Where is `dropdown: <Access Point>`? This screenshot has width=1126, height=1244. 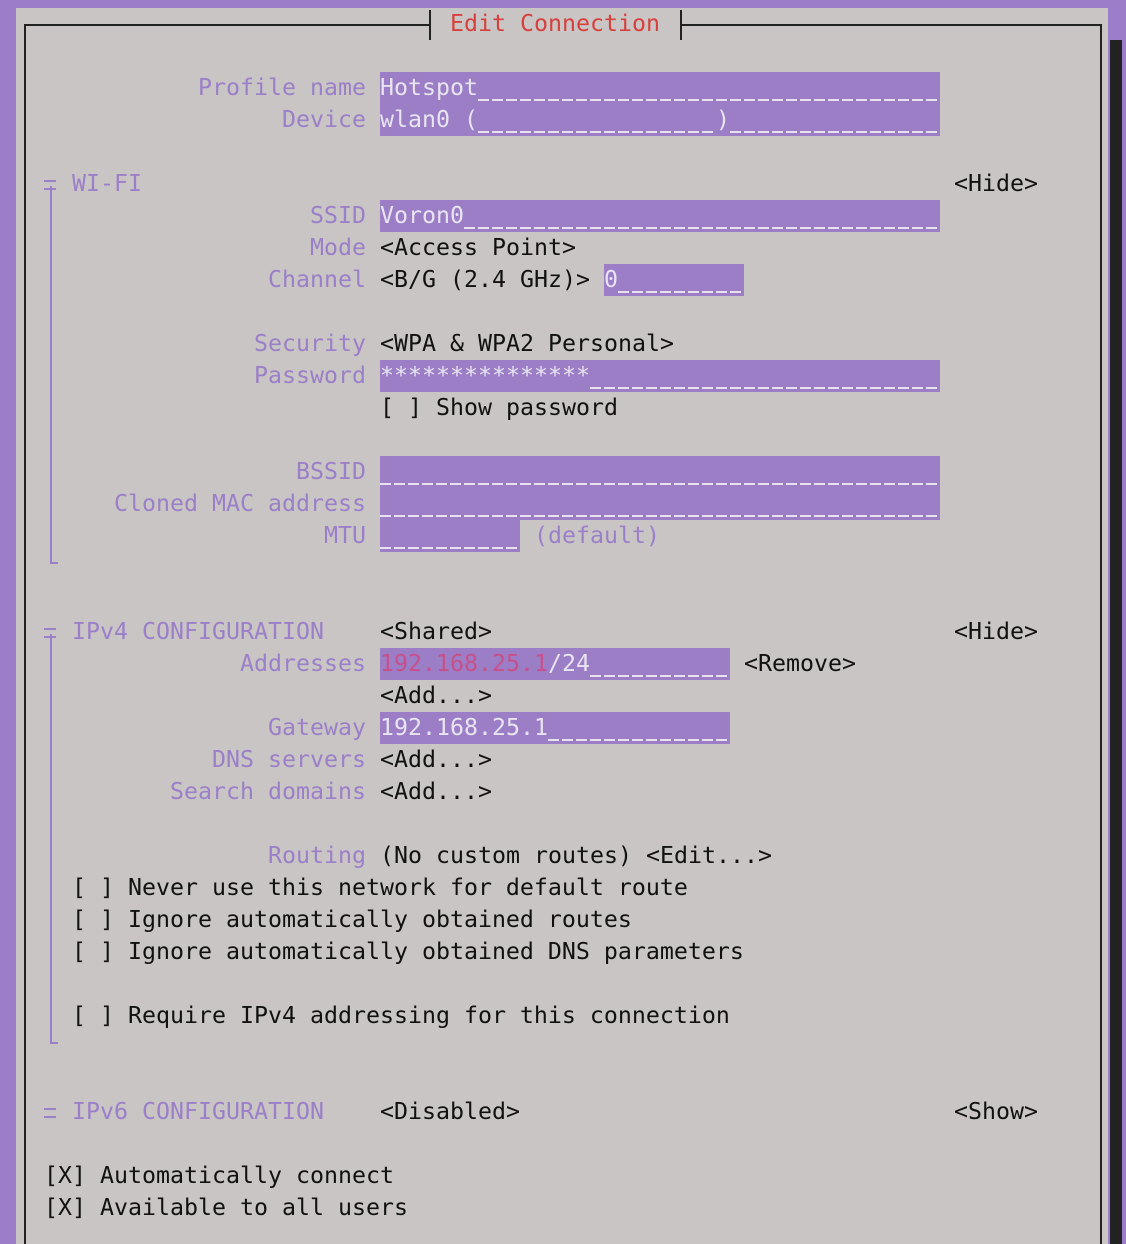 dropdown: <Access Point> is located at coordinates (478, 247).